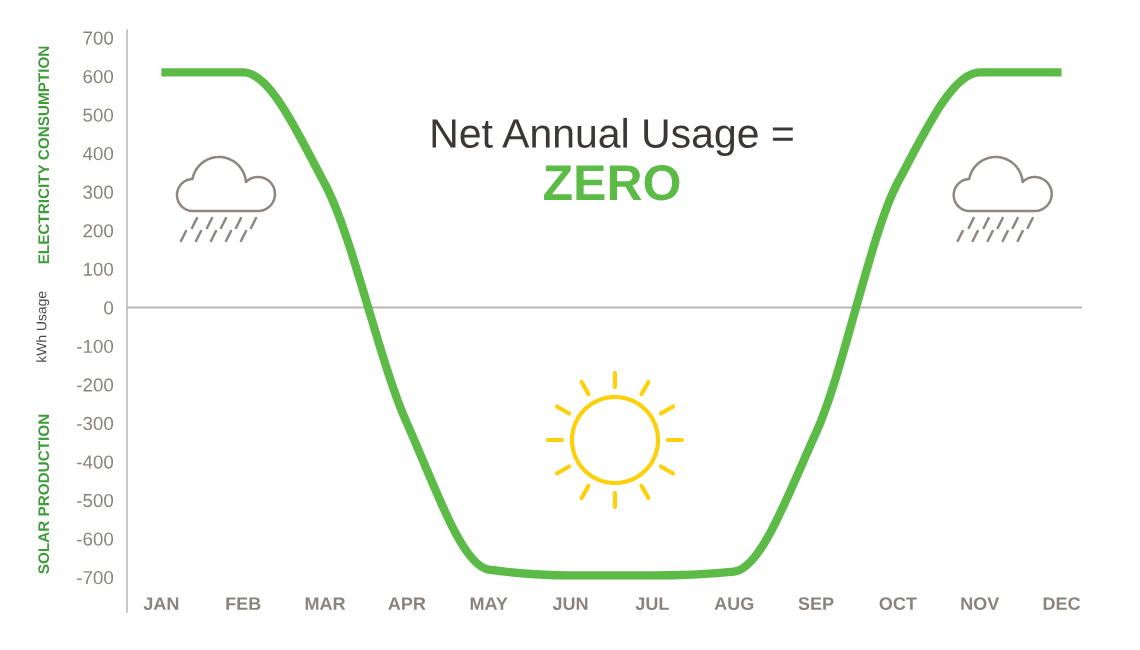  What do you see at coordinates (109, 308) in the screenshot?
I see `y-tick-label: 0` at bounding box center [109, 308].